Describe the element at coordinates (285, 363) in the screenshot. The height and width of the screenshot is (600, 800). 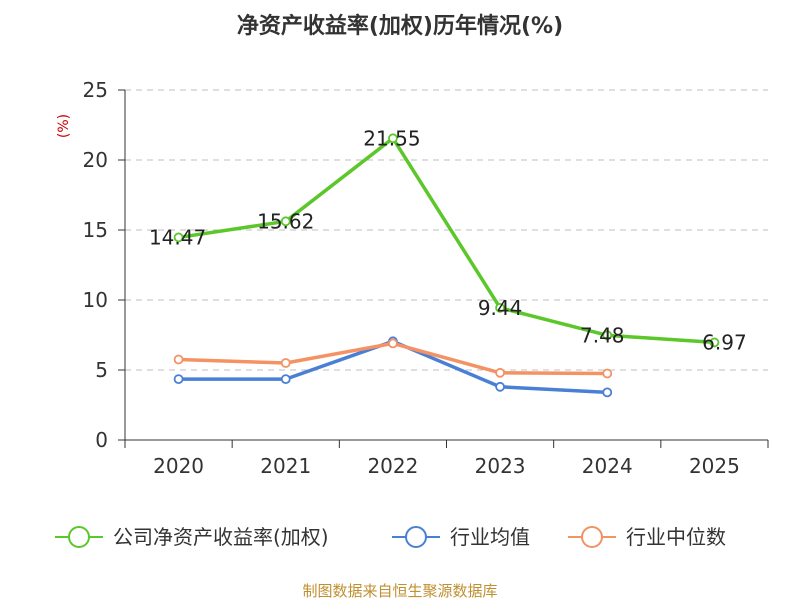
I see `data-point-2-2021` at that location.